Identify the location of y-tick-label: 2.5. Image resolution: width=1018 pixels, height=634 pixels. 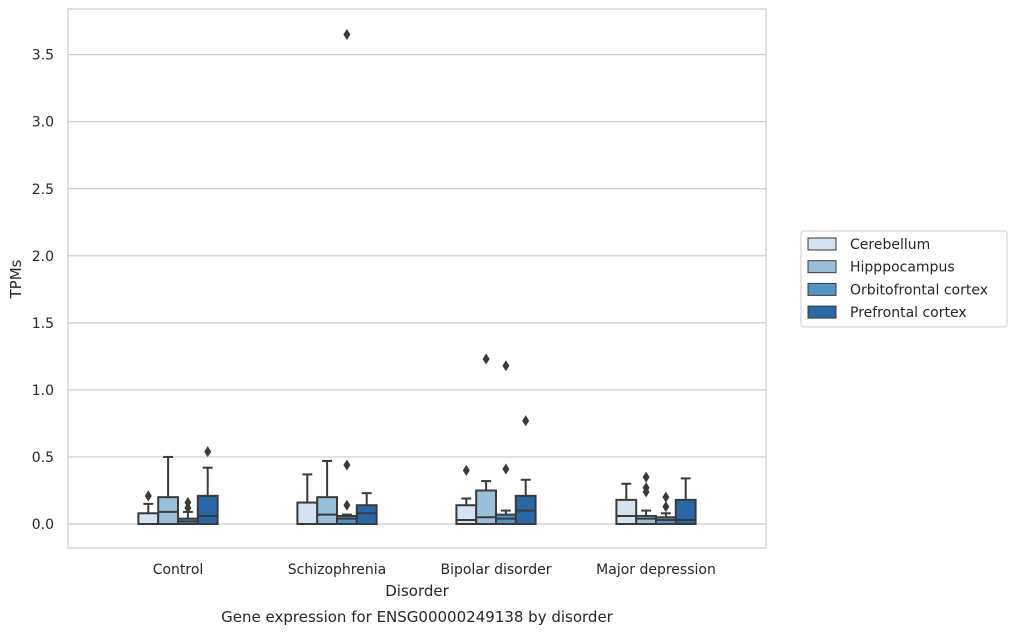
(43, 190).